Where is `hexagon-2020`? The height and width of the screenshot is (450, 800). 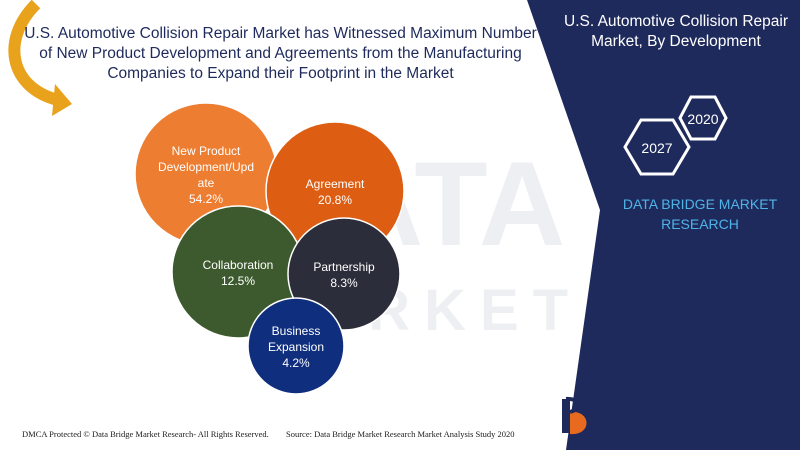
hexagon-2020 is located at coordinates (703, 118).